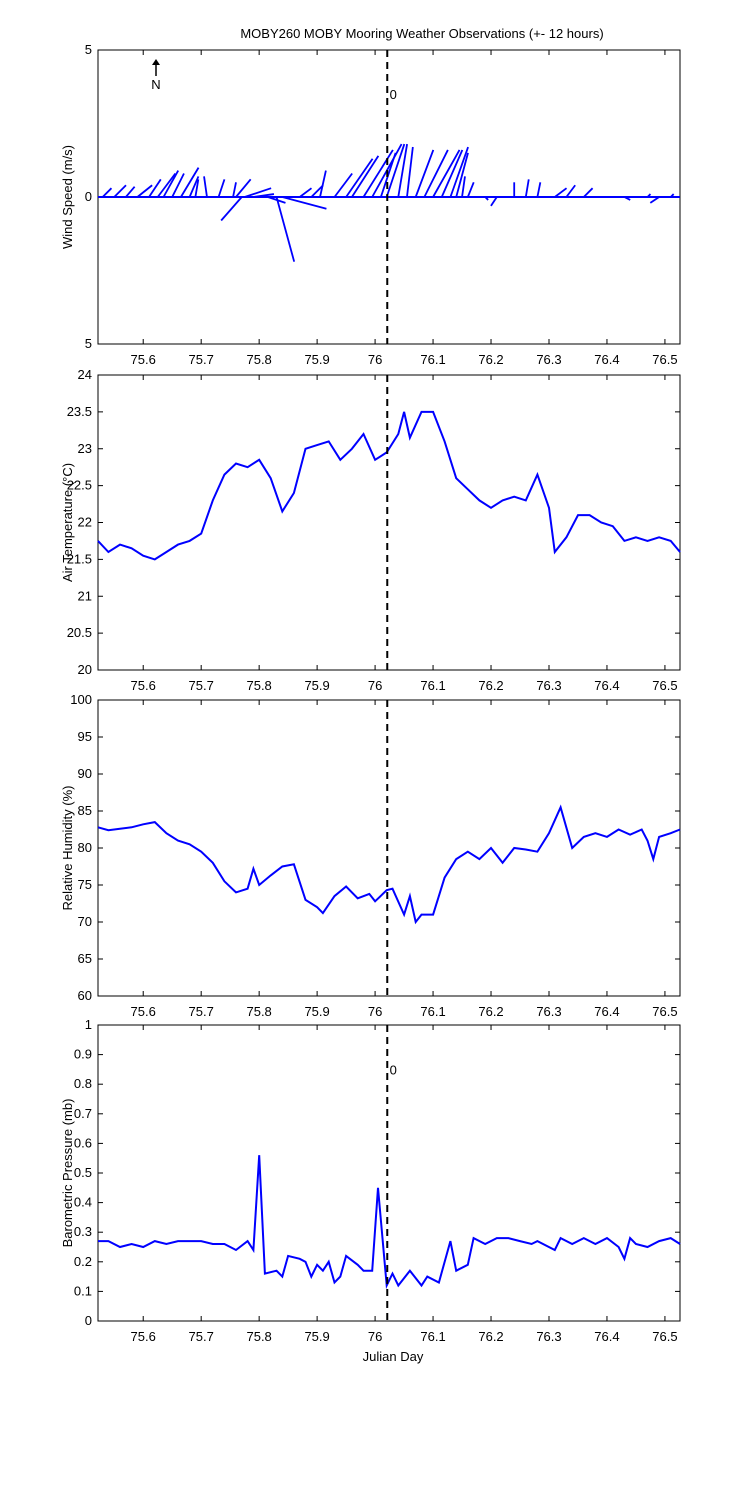  Describe the element at coordinates (81, 699) in the screenshot. I see `y-tick-label: 100` at that location.